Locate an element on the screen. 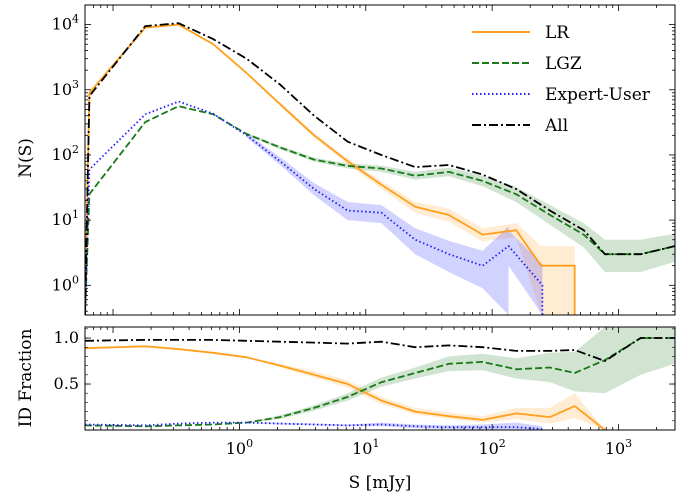 Image resolution: width=691 pixels, height=497 pixels. bottom-band-expert-user is located at coordinates (314, 426).